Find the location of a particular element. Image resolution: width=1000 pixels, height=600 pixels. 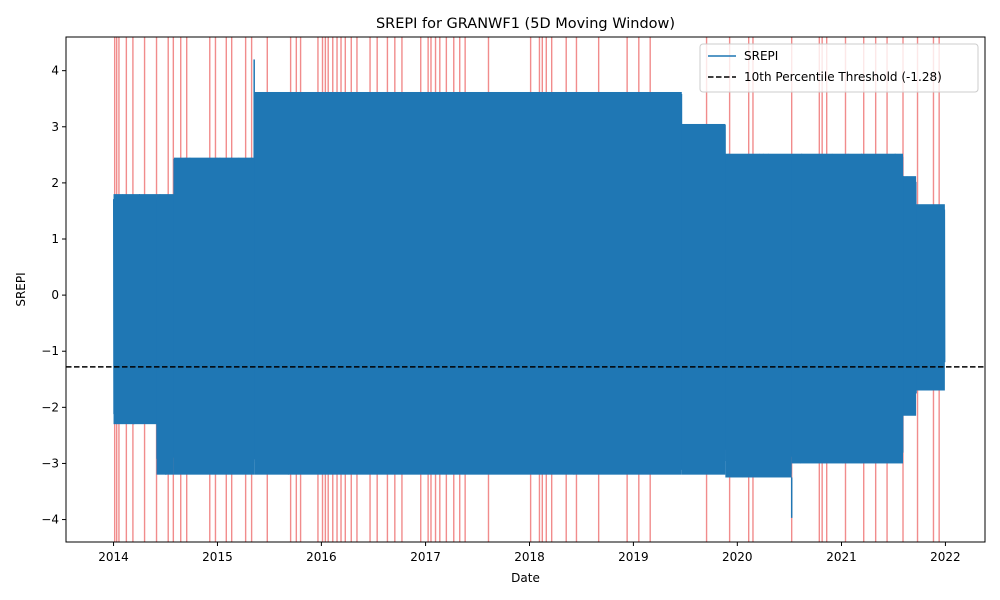

y-tick-label: 0 is located at coordinates (55, 295).